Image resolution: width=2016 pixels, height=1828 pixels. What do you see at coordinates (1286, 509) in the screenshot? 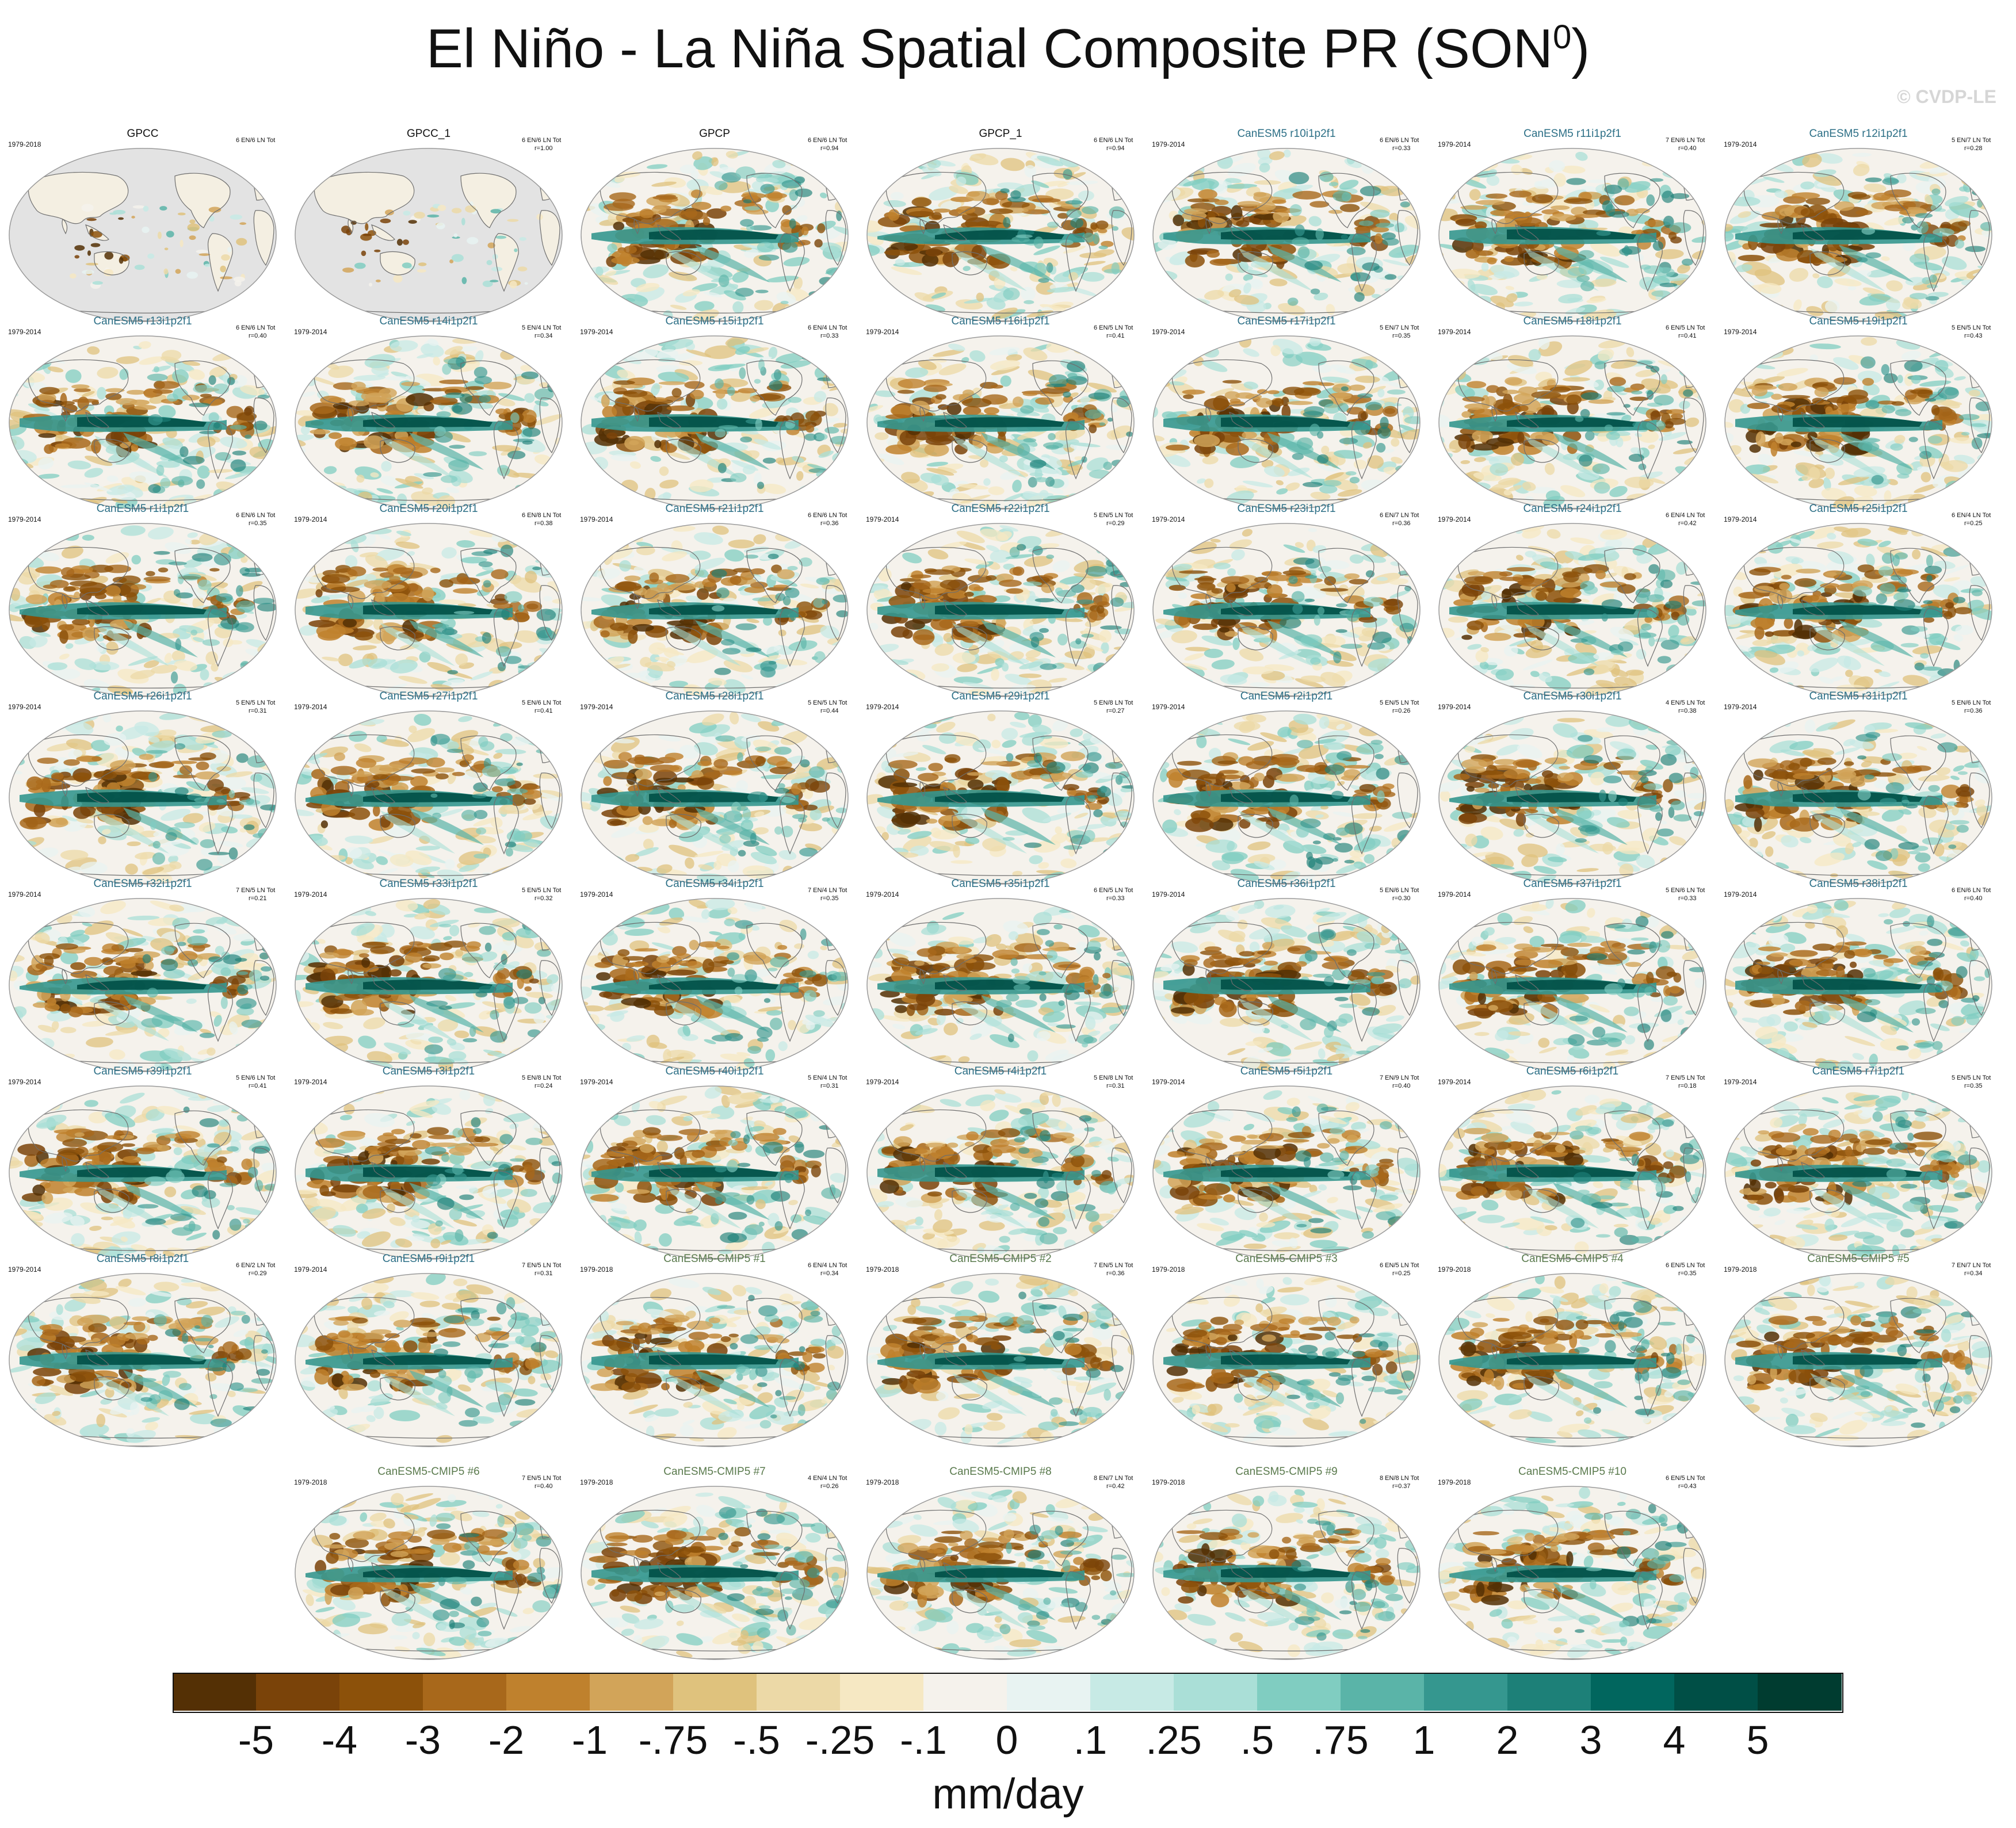
I see `panel-title: CanESM5 r23i1p2f1` at bounding box center [1286, 509].